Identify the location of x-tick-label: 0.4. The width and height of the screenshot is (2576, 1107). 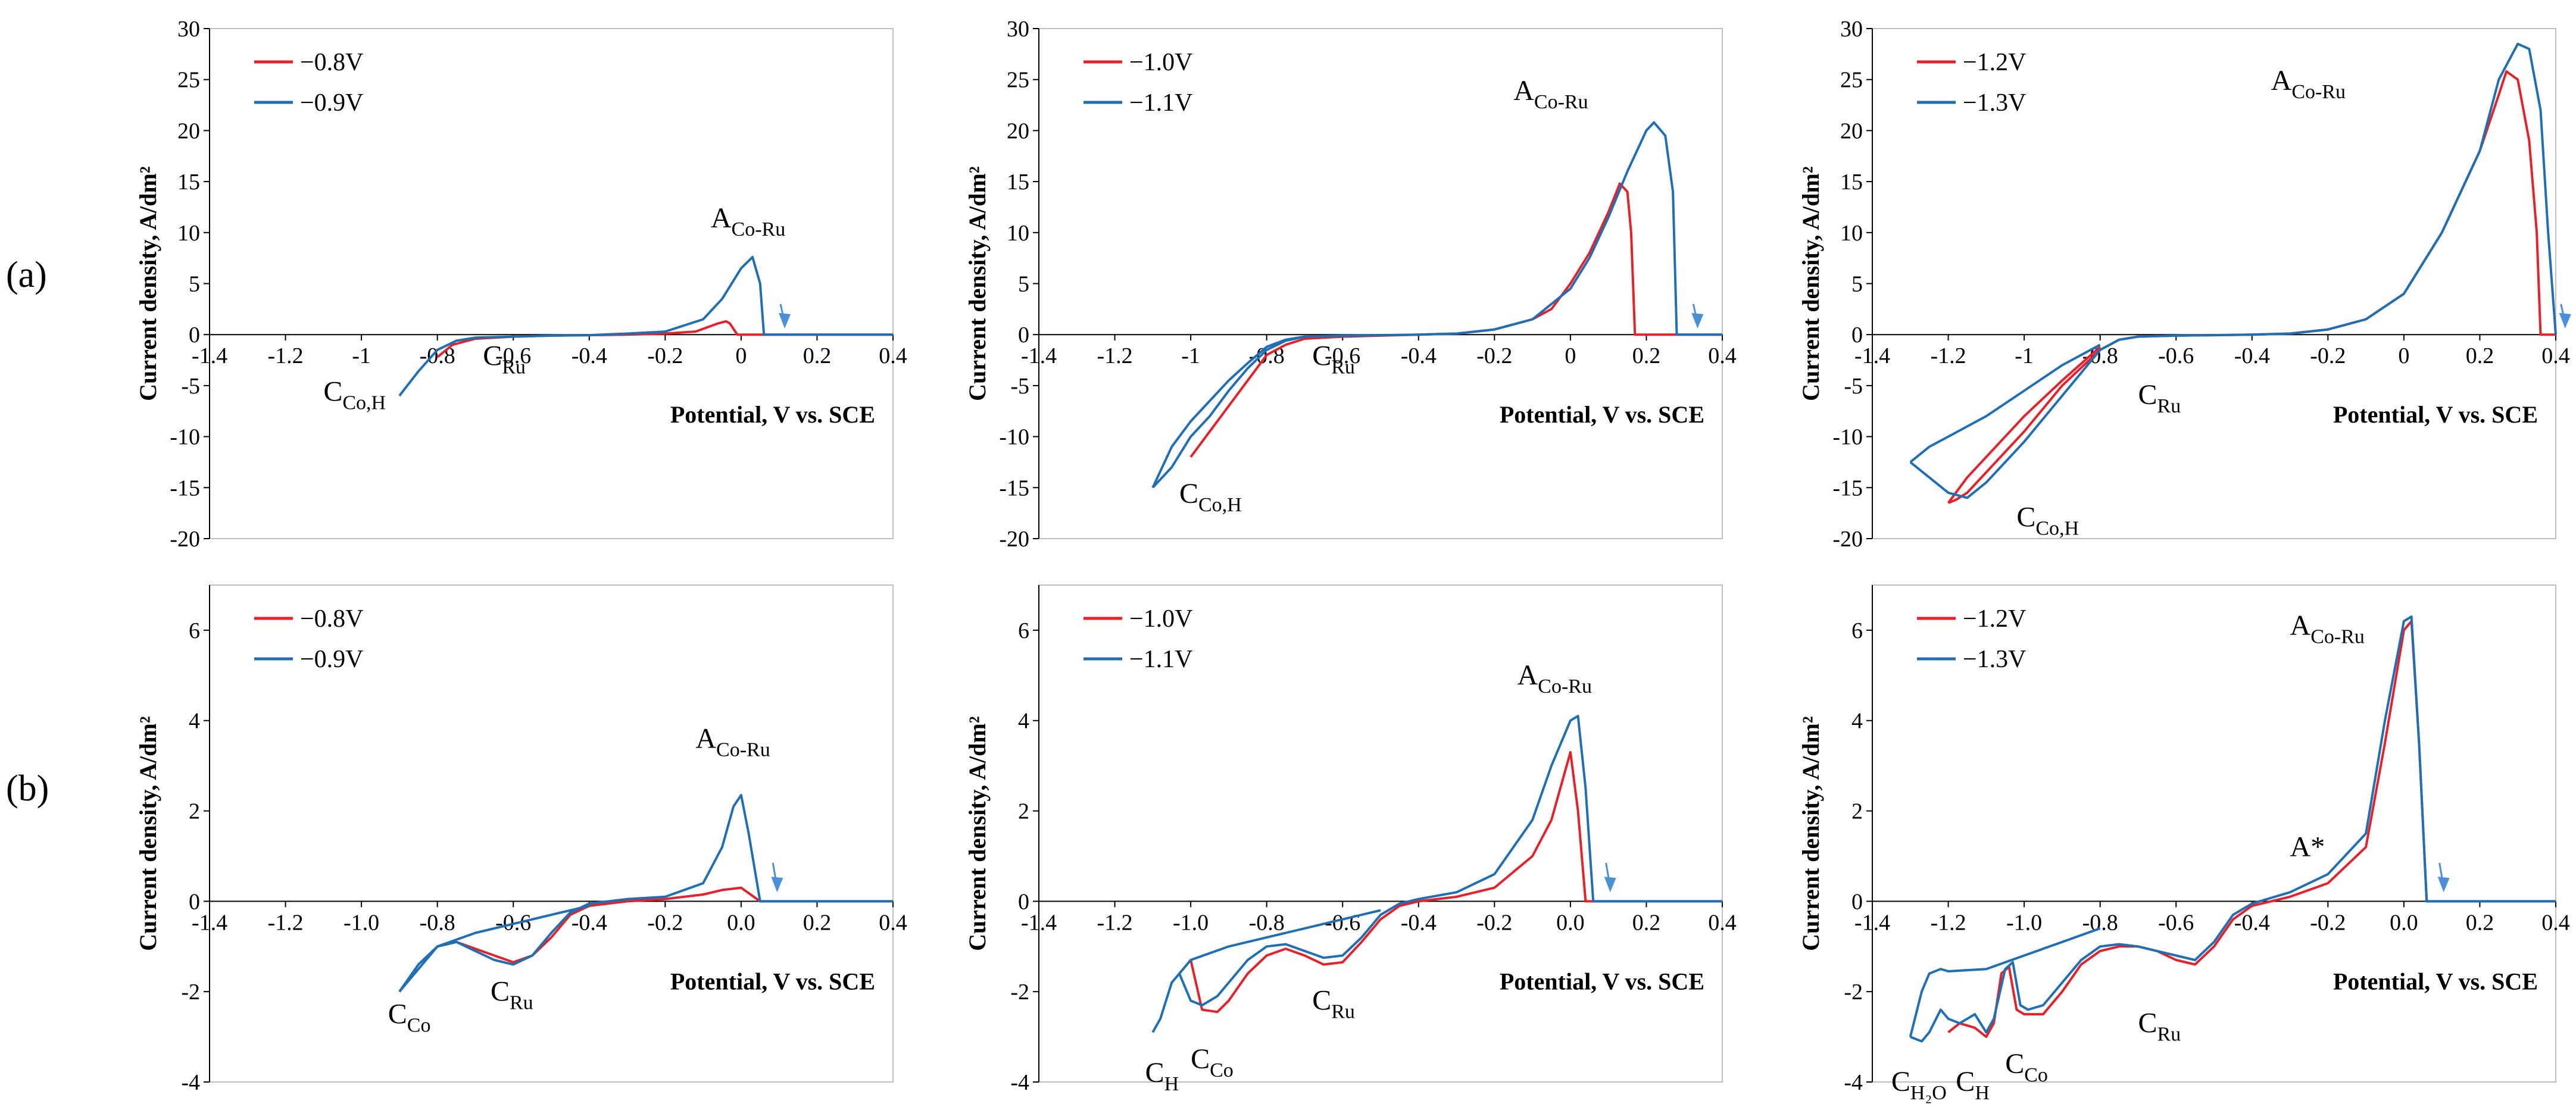
(2555, 923).